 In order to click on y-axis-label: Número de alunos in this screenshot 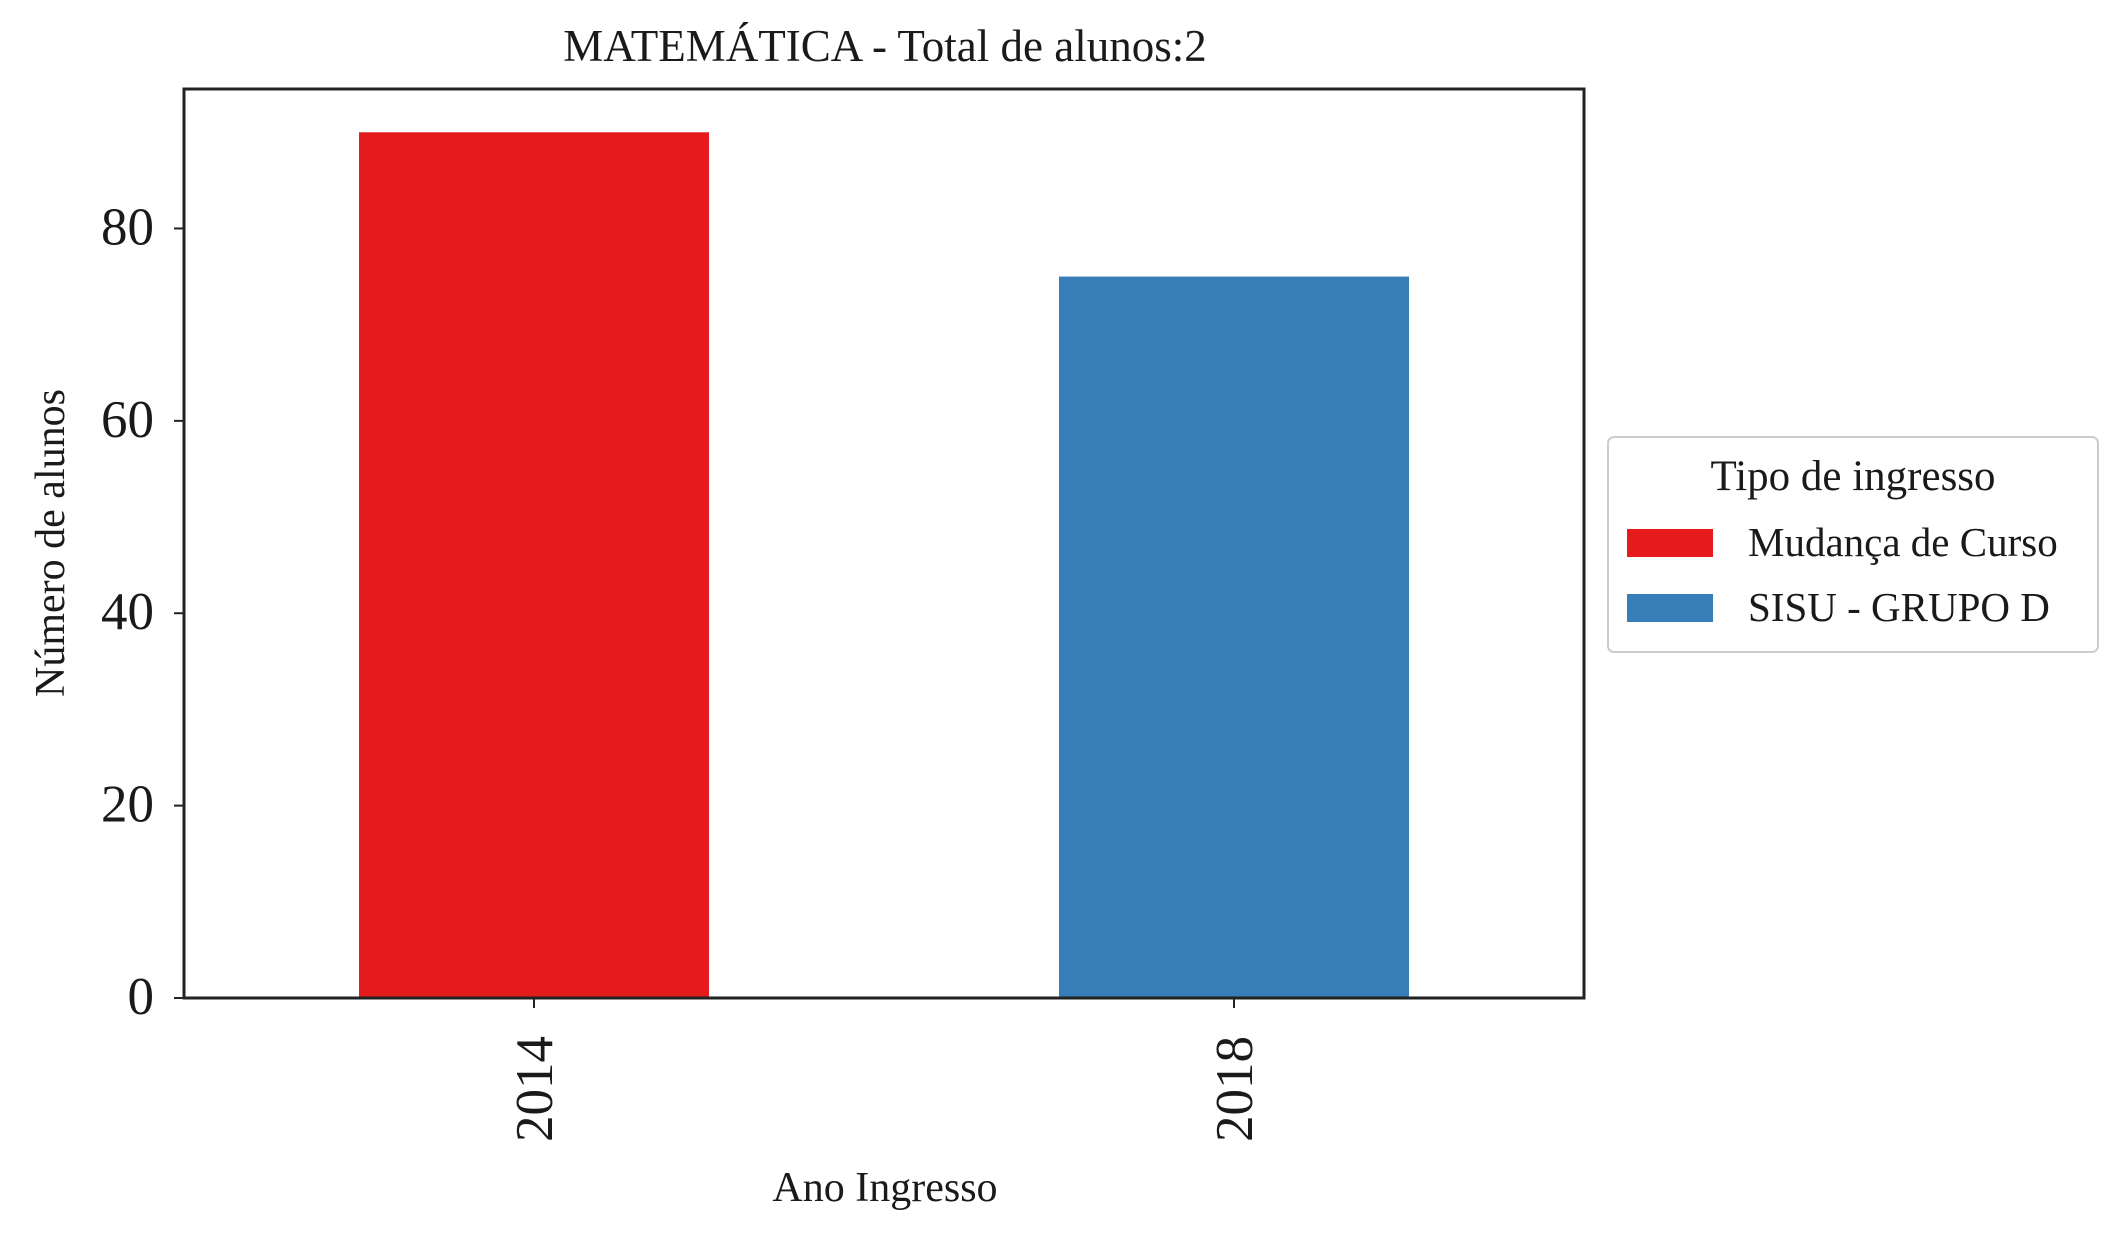, I will do `click(51, 543)`.